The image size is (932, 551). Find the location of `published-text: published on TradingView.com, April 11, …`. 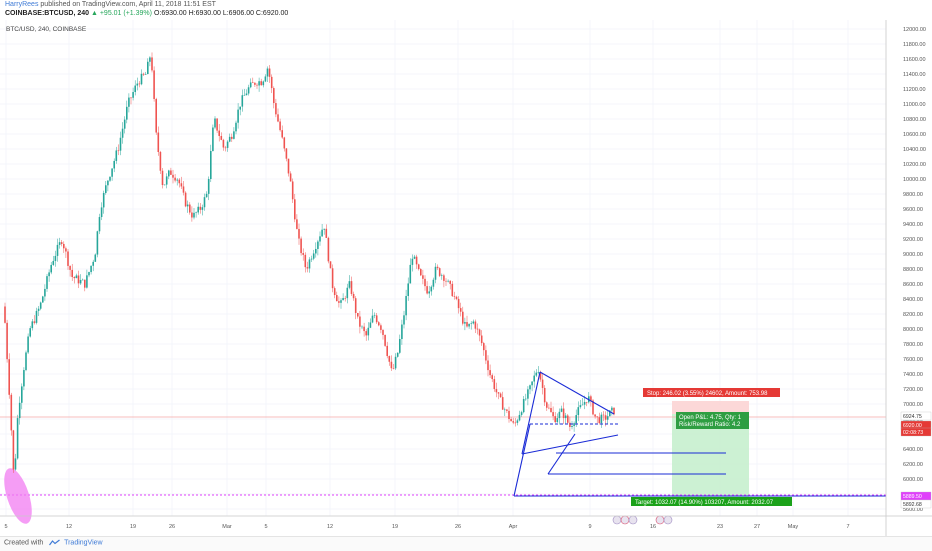

published-text: published on TradingView.com, April 11, … is located at coordinates (128, 4).